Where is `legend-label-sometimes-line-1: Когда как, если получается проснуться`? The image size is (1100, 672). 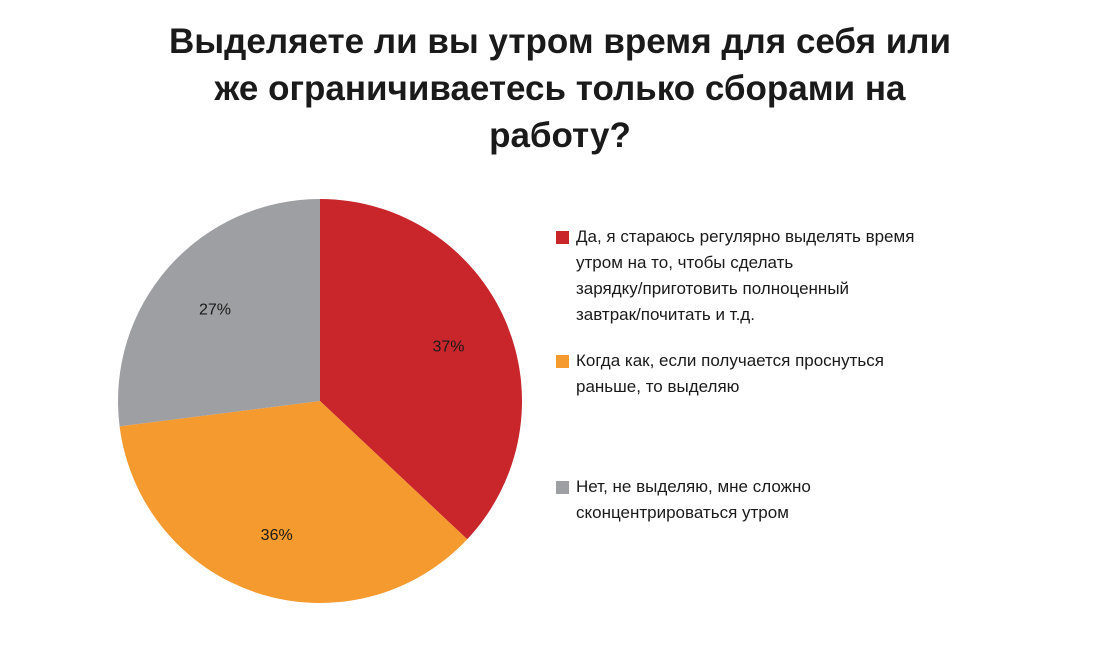
legend-label-sometimes-line-1: Когда как, если получается проснуться is located at coordinates (730, 360).